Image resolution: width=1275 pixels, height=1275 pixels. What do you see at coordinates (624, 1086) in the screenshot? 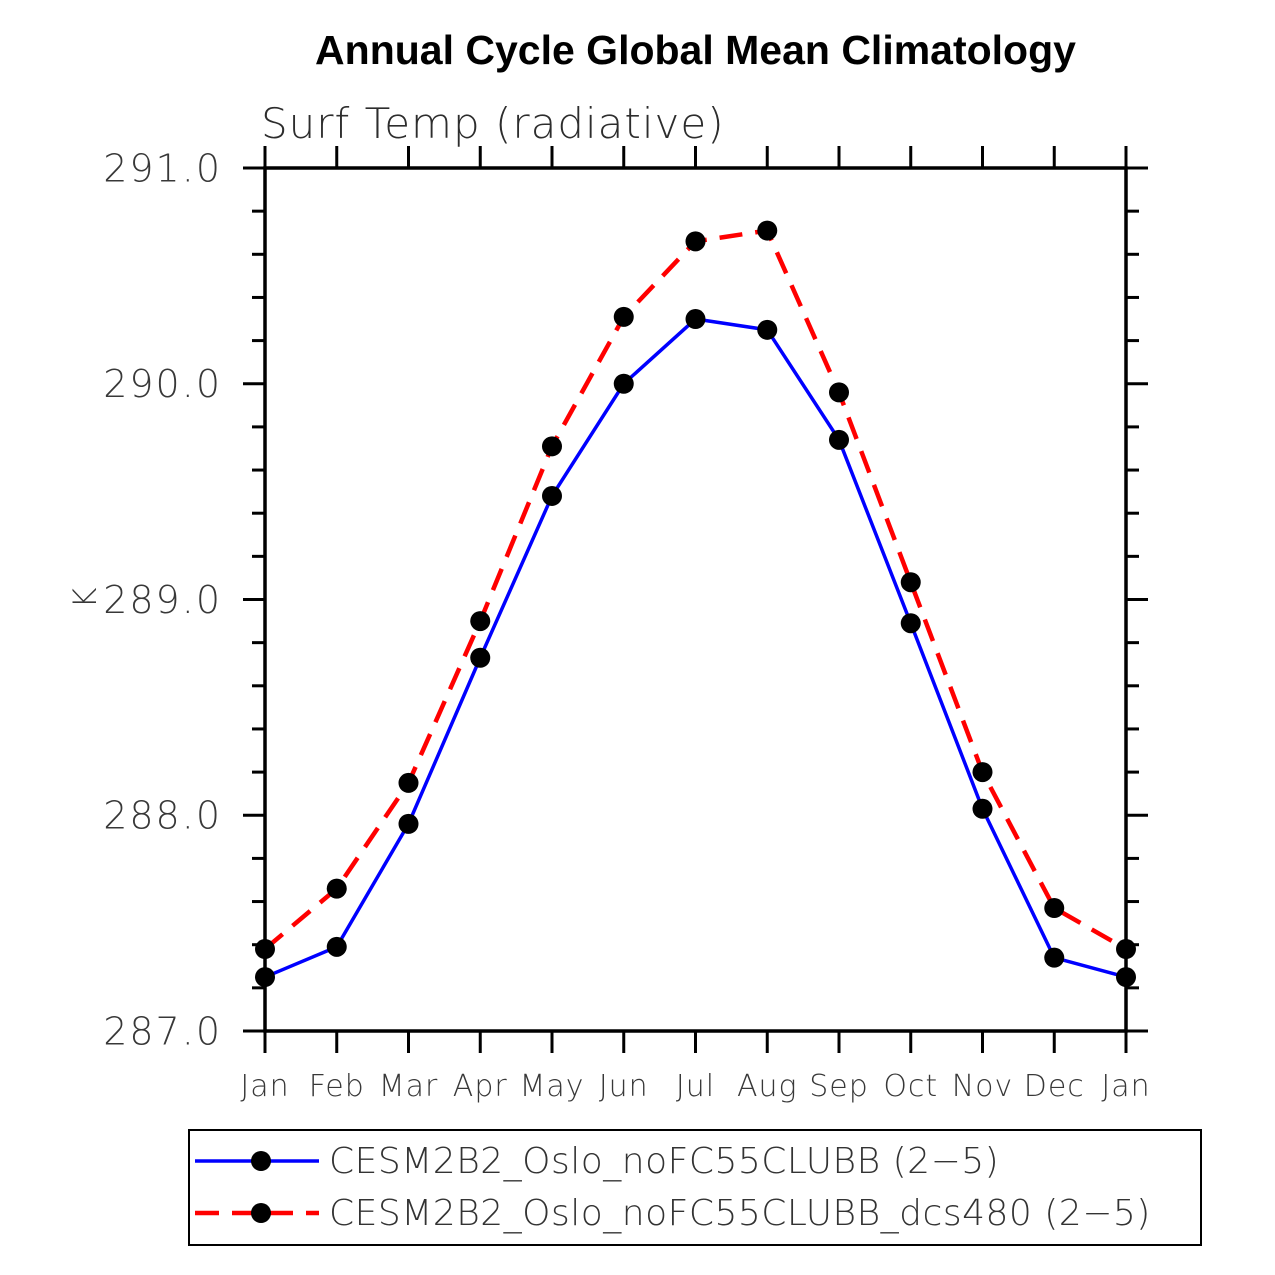
I see `x-tick-label: Jun` at bounding box center [624, 1086].